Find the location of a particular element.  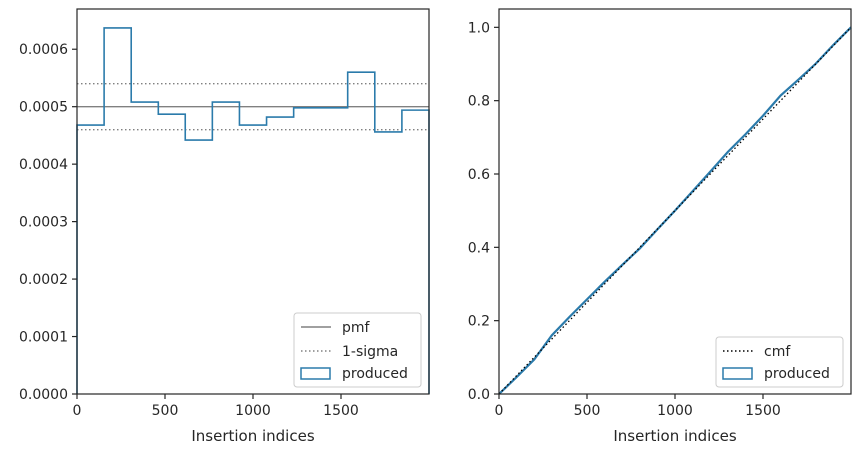

y-tick-label: 0.0002 is located at coordinates (43, 280).